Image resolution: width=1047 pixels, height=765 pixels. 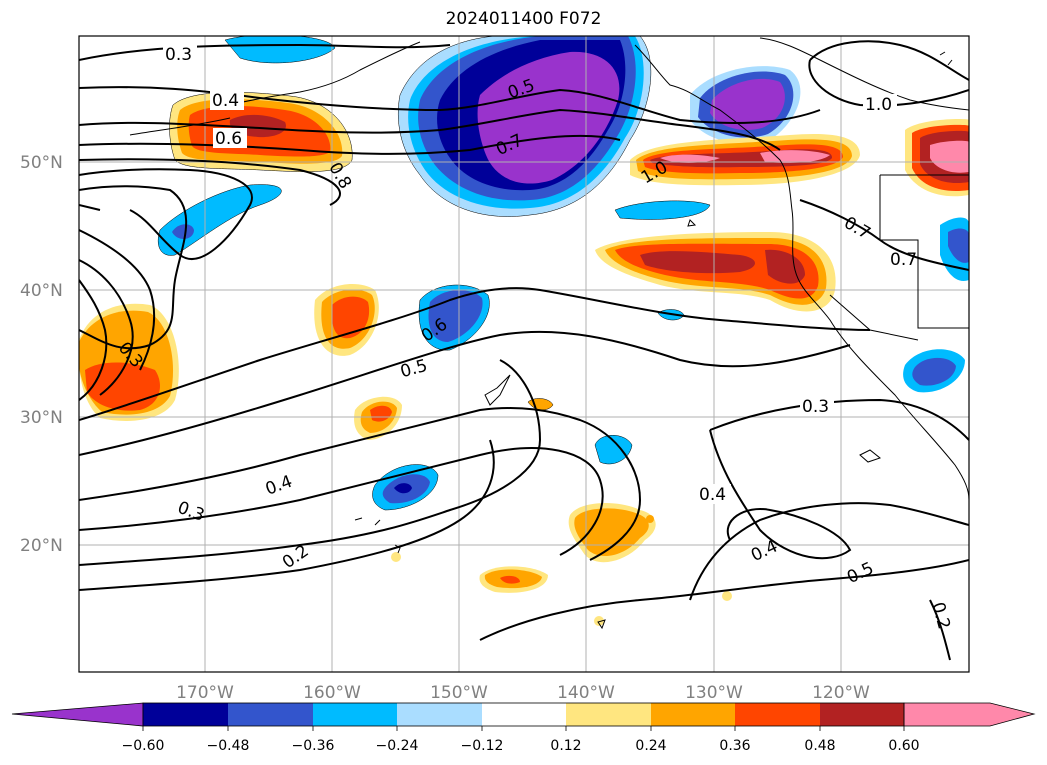 I want to click on colorbar-tick-label: −0.36, so click(x=313, y=746).